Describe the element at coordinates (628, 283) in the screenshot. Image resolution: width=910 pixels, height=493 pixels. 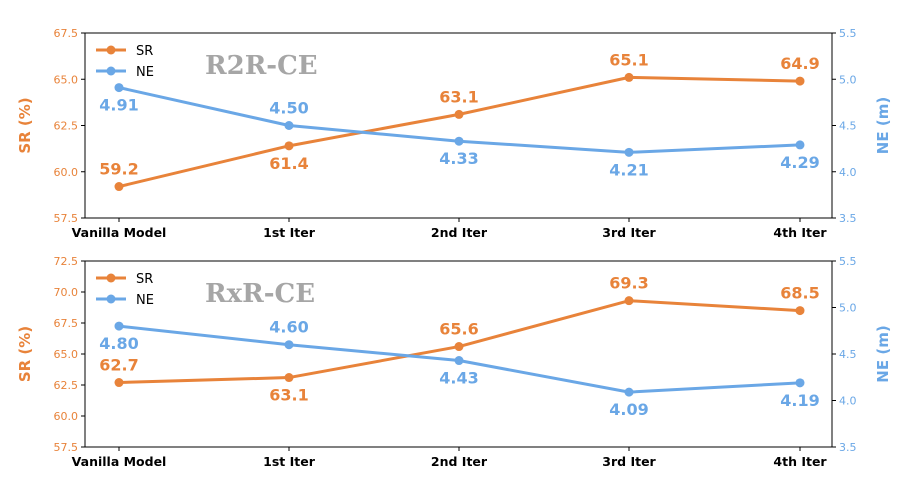
I see `data-label-sr: 69.3` at that location.